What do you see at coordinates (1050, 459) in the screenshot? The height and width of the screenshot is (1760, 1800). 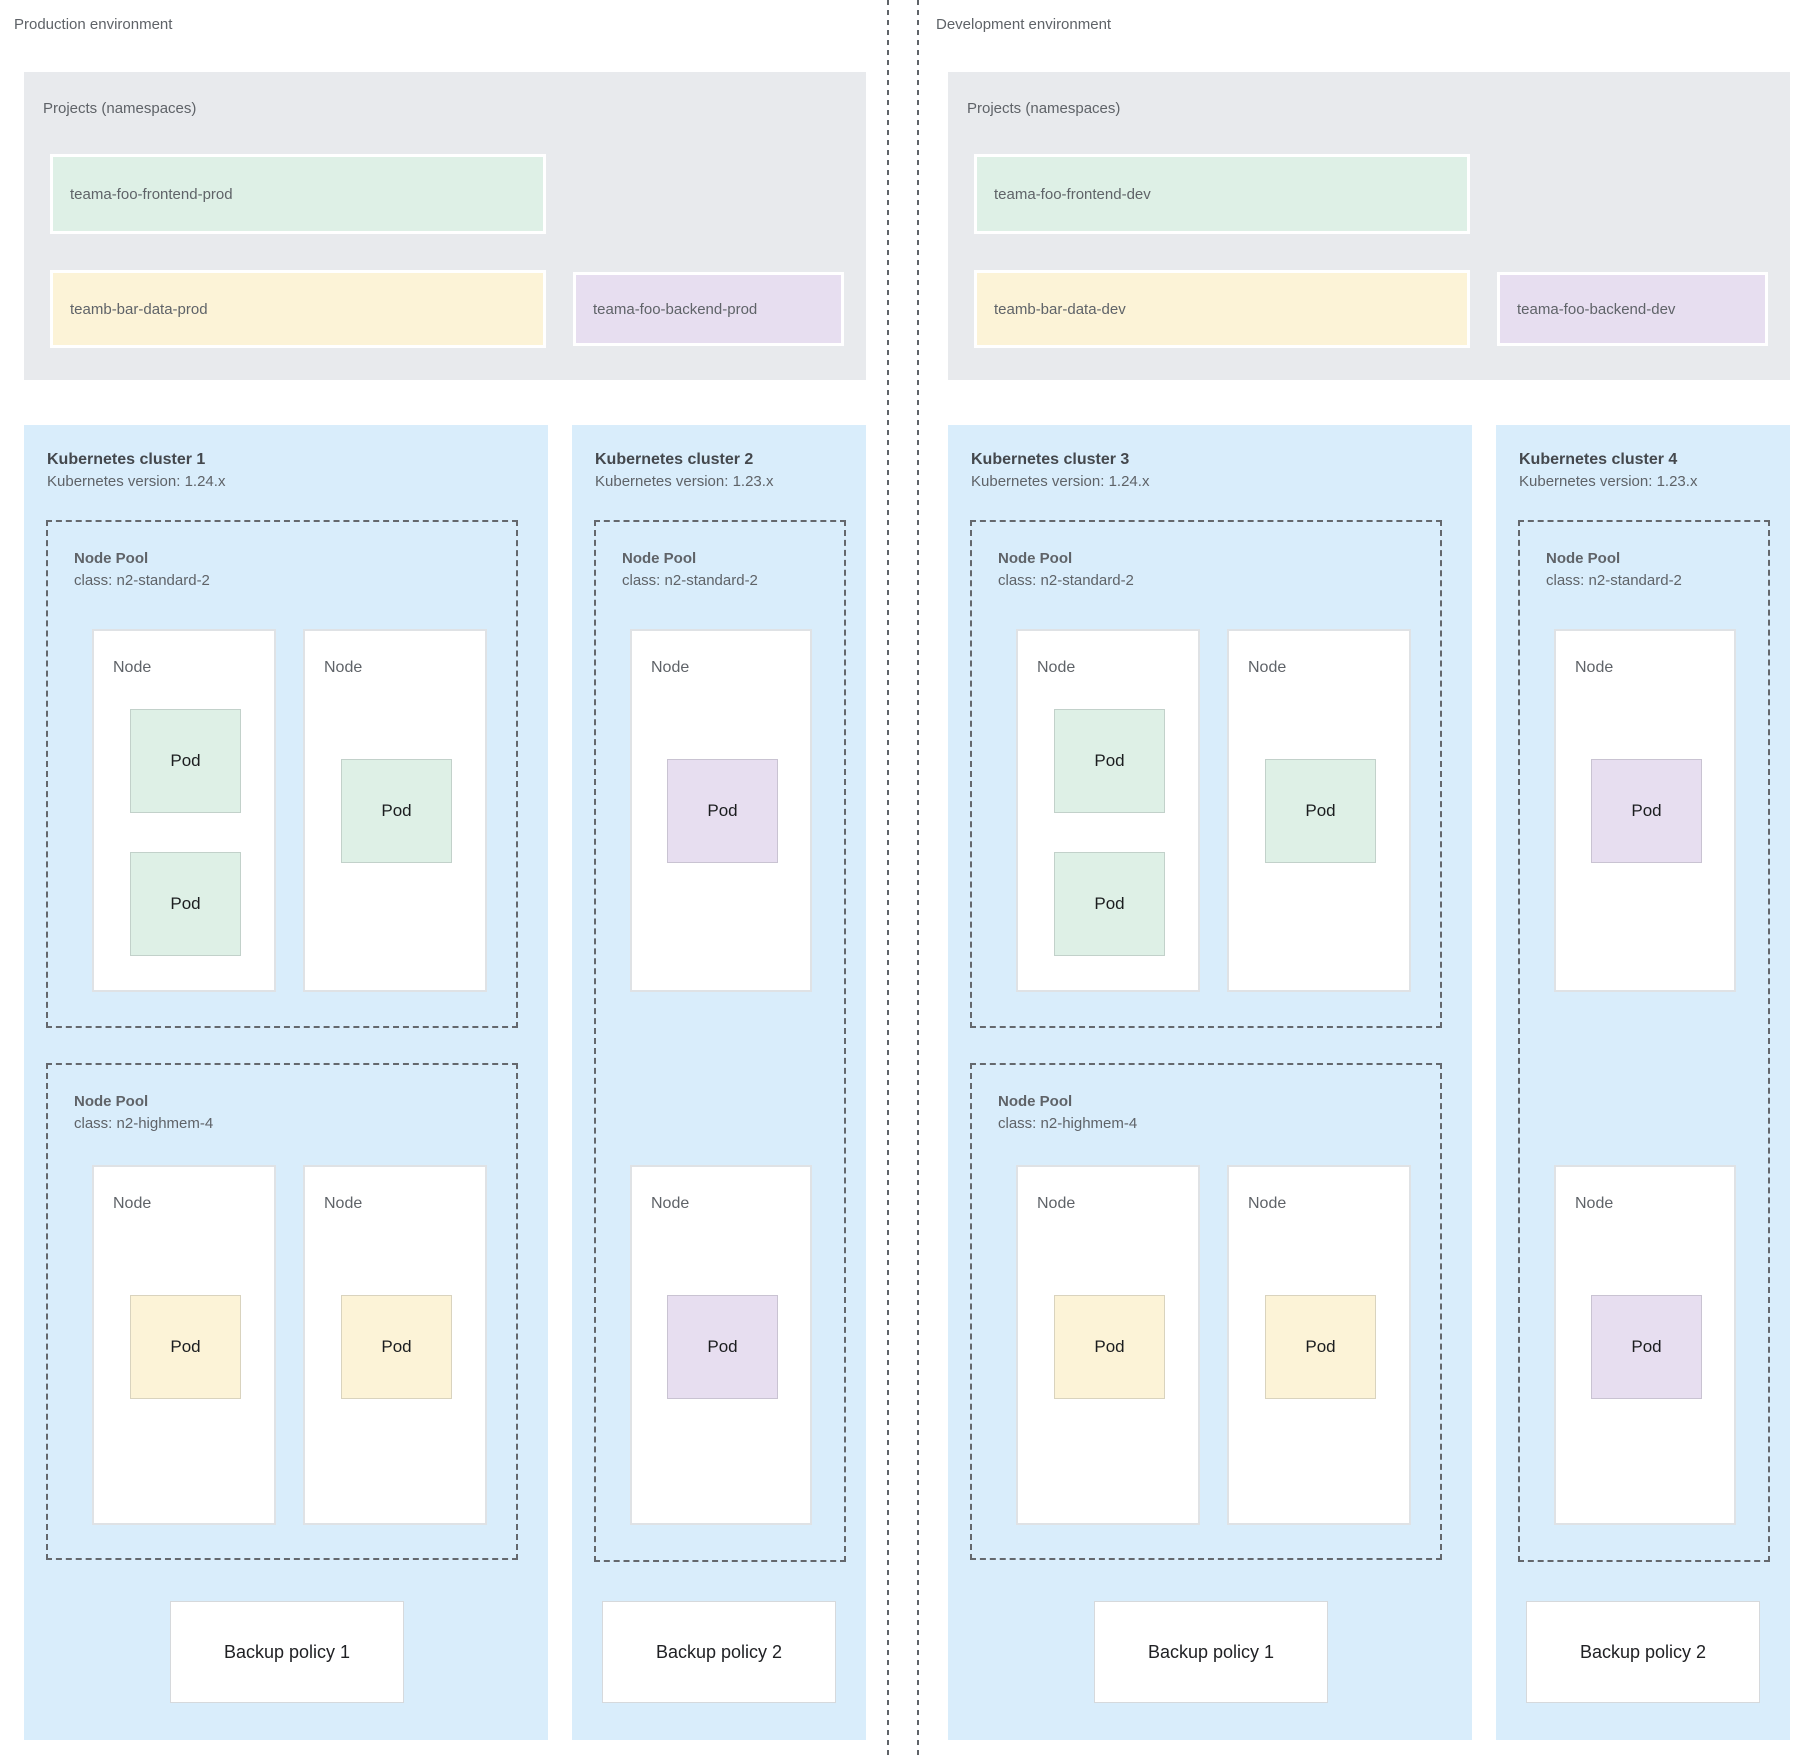 I see `cluster-title: Kubernetes cluster 3` at bounding box center [1050, 459].